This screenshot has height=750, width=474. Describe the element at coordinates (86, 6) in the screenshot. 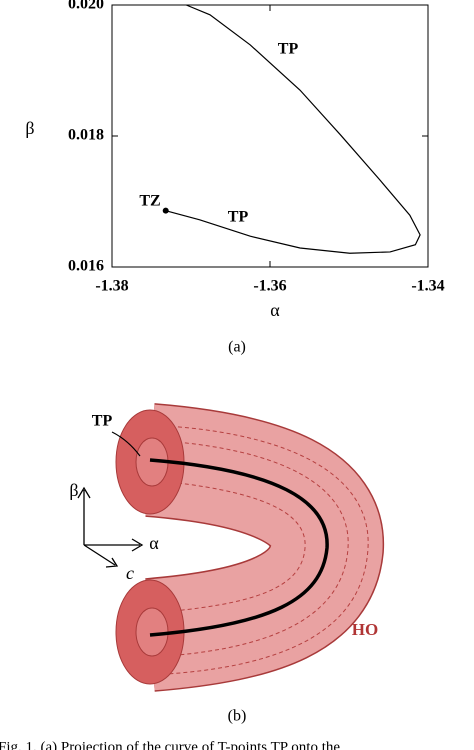

I see `y-tick-label: 0.020` at that location.